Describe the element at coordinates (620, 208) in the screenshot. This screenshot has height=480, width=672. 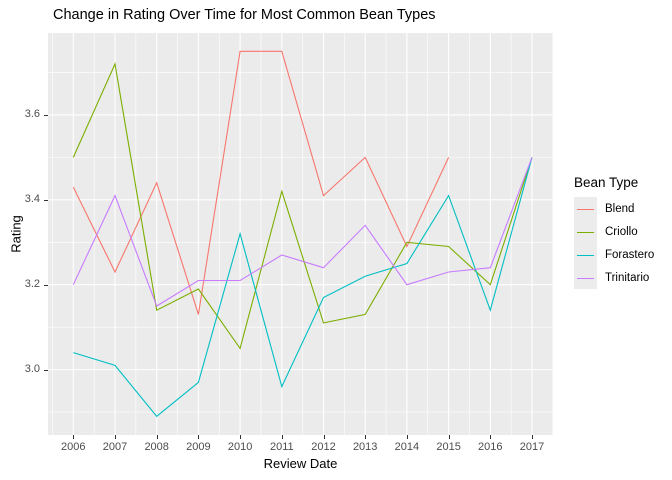
I see `legend-label: Blend` at that location.